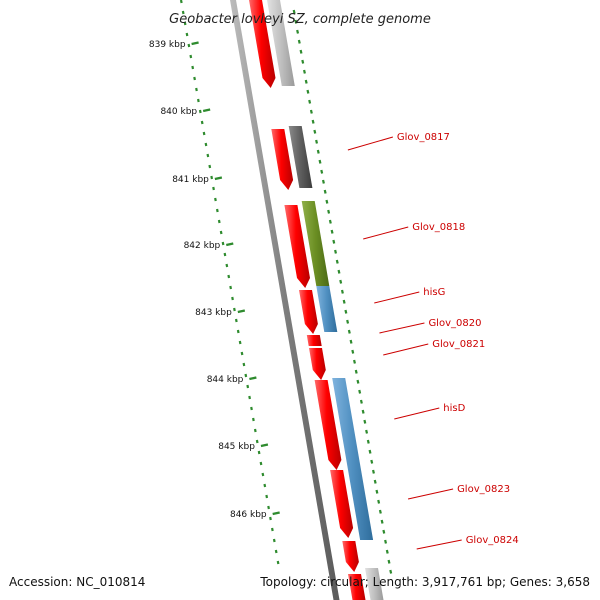 This screenshot has width=600, height=600. Describe the element at coordinates (248, 515) in the screenshot. I see `scale-label: 846 kbp` at that location.